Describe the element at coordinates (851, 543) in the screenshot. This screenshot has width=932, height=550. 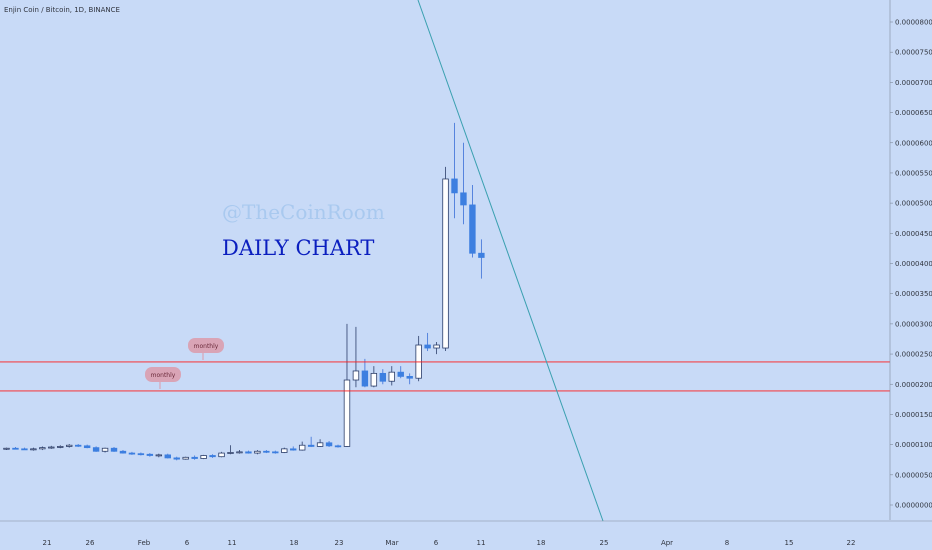
I see `time-tick-label: 22` at that location.